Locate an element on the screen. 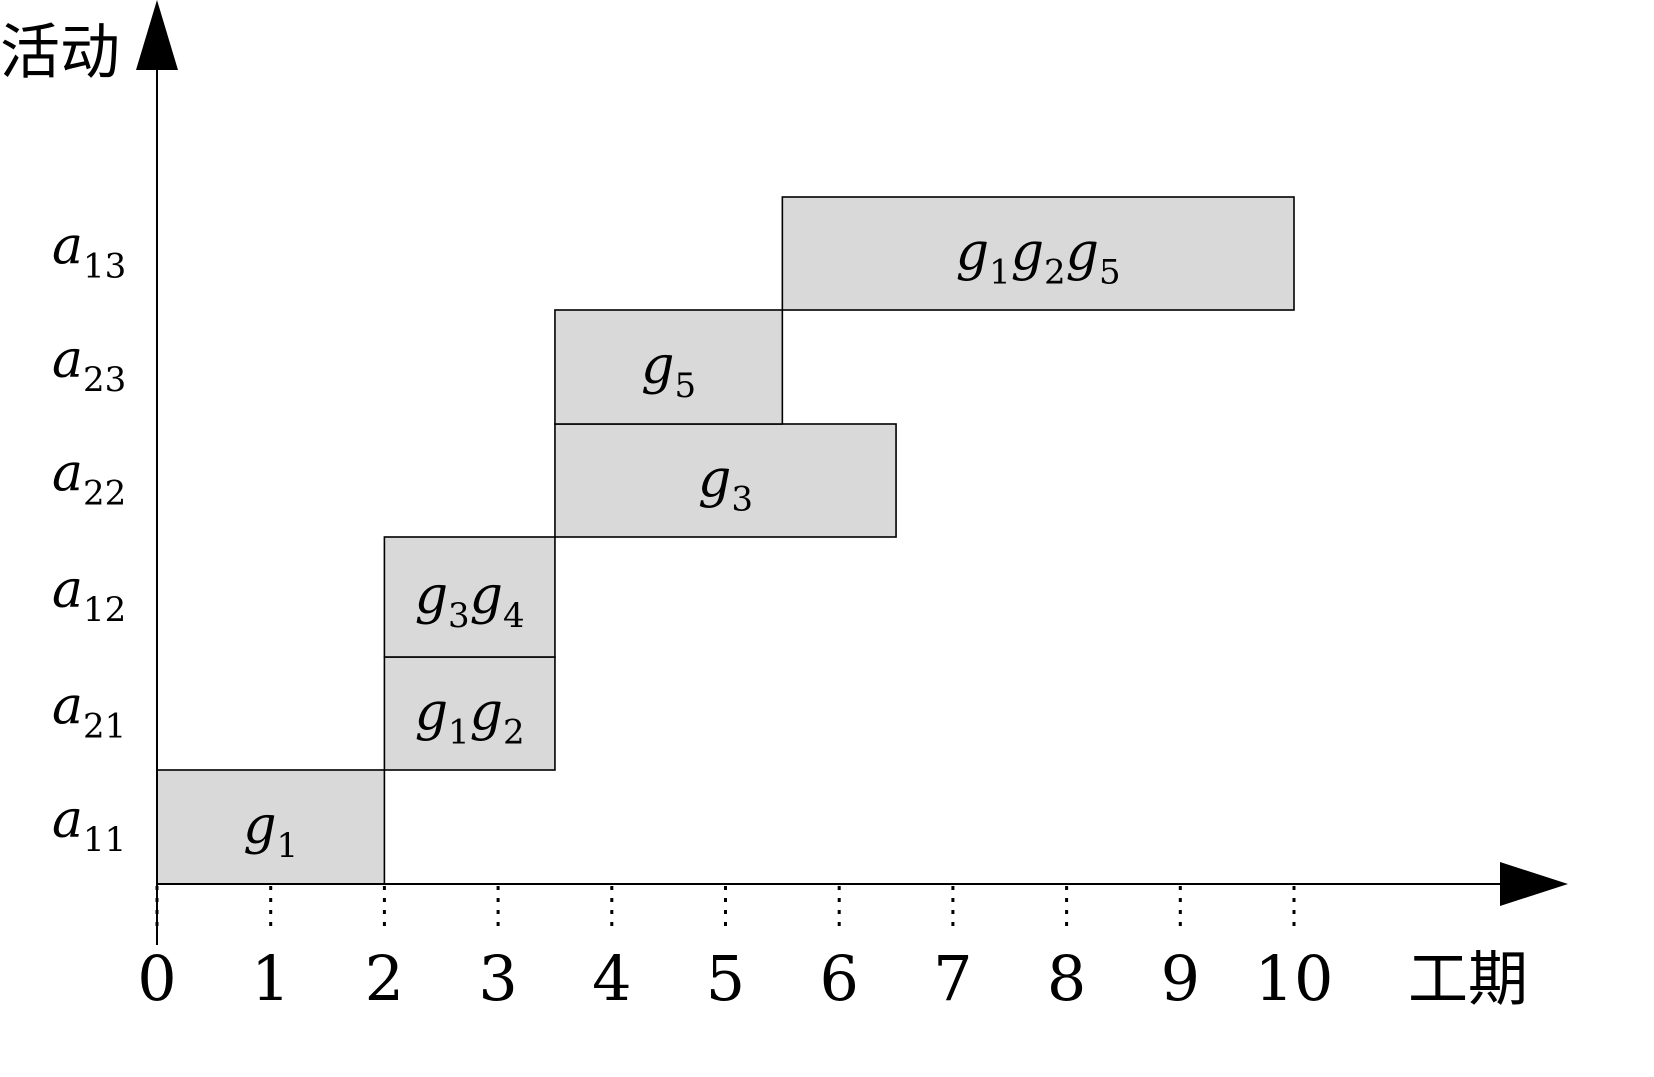 Image resolution: width=1654 pixels, height=1077 pixels. task-bar-label-subscript: 4 is located at coordinates (514, 616).